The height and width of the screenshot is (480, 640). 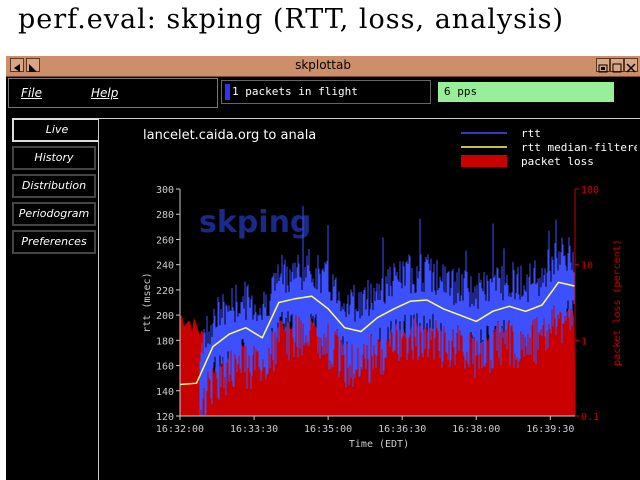 What do you see at coordinates (617, 302) in the screenshot?
I see `loss-axis-label: packet loss (percent)` at bounding box center [617, 302].